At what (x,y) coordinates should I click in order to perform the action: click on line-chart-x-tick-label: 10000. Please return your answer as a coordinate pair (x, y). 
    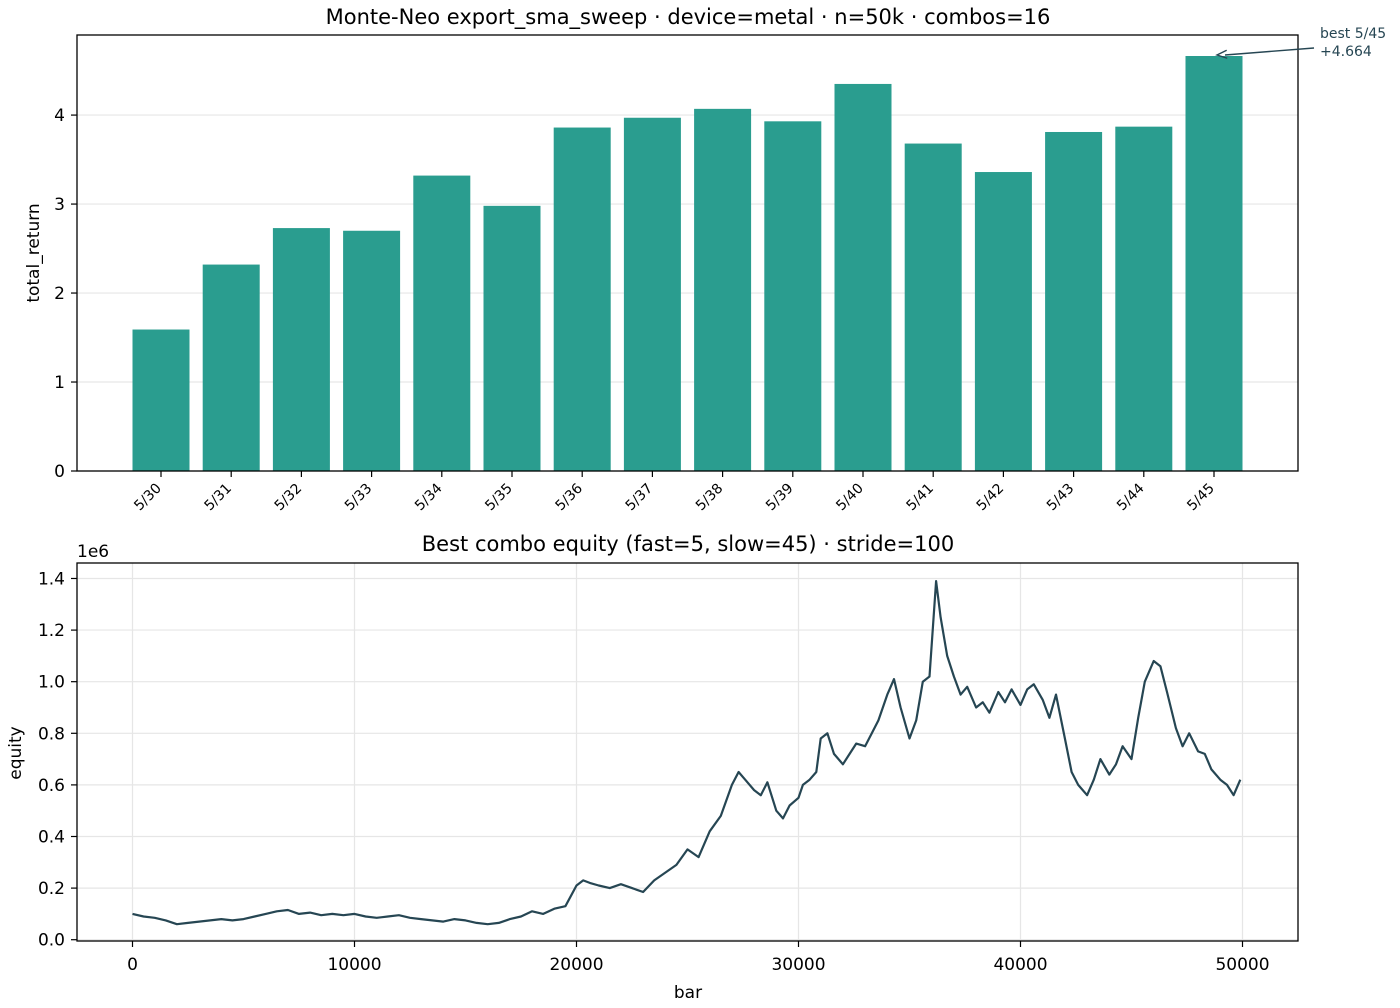
    Looking at the image, I should click on (354, 965).